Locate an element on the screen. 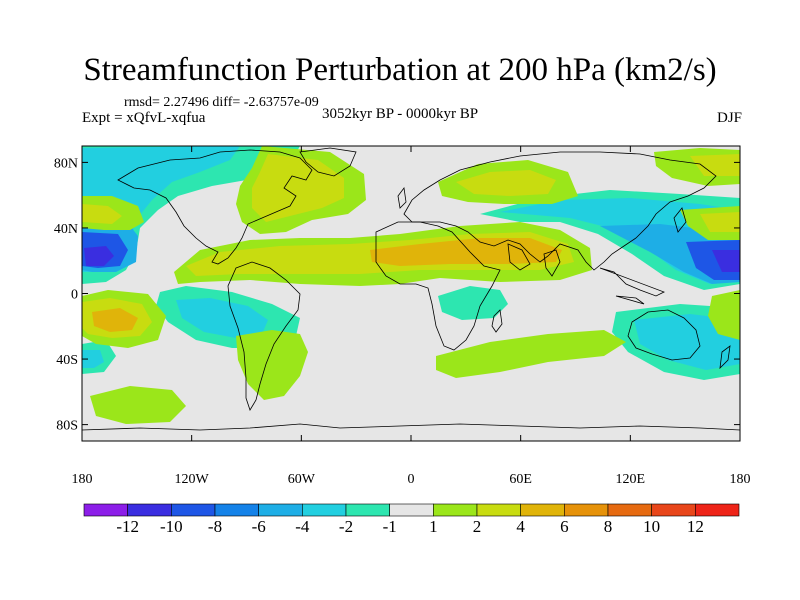 The width and height of the screenshot is (800, 600). lat-tick-label: 80N is located at coordinates (66, 163).